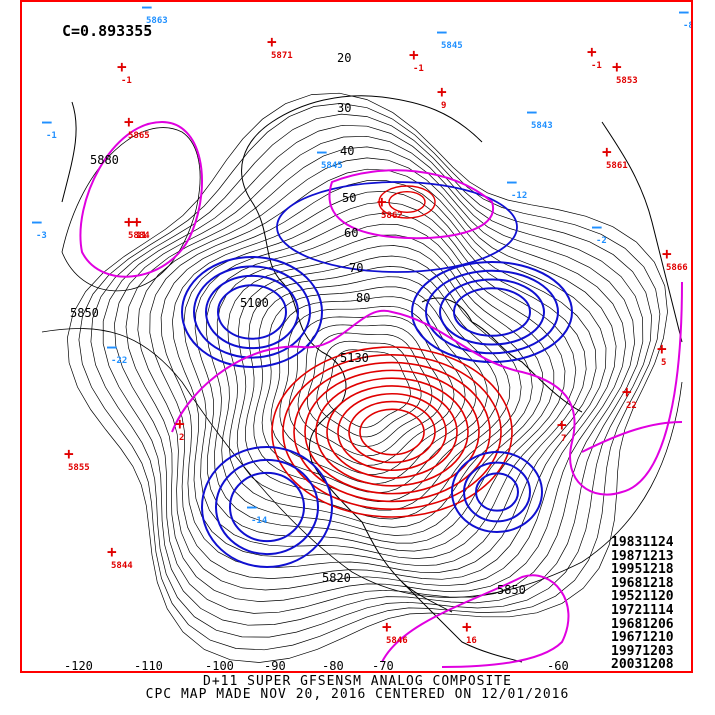  Describe the element at coordinates (563, 439) in the screenshot. I see `anomaly-value: 7` at that location.